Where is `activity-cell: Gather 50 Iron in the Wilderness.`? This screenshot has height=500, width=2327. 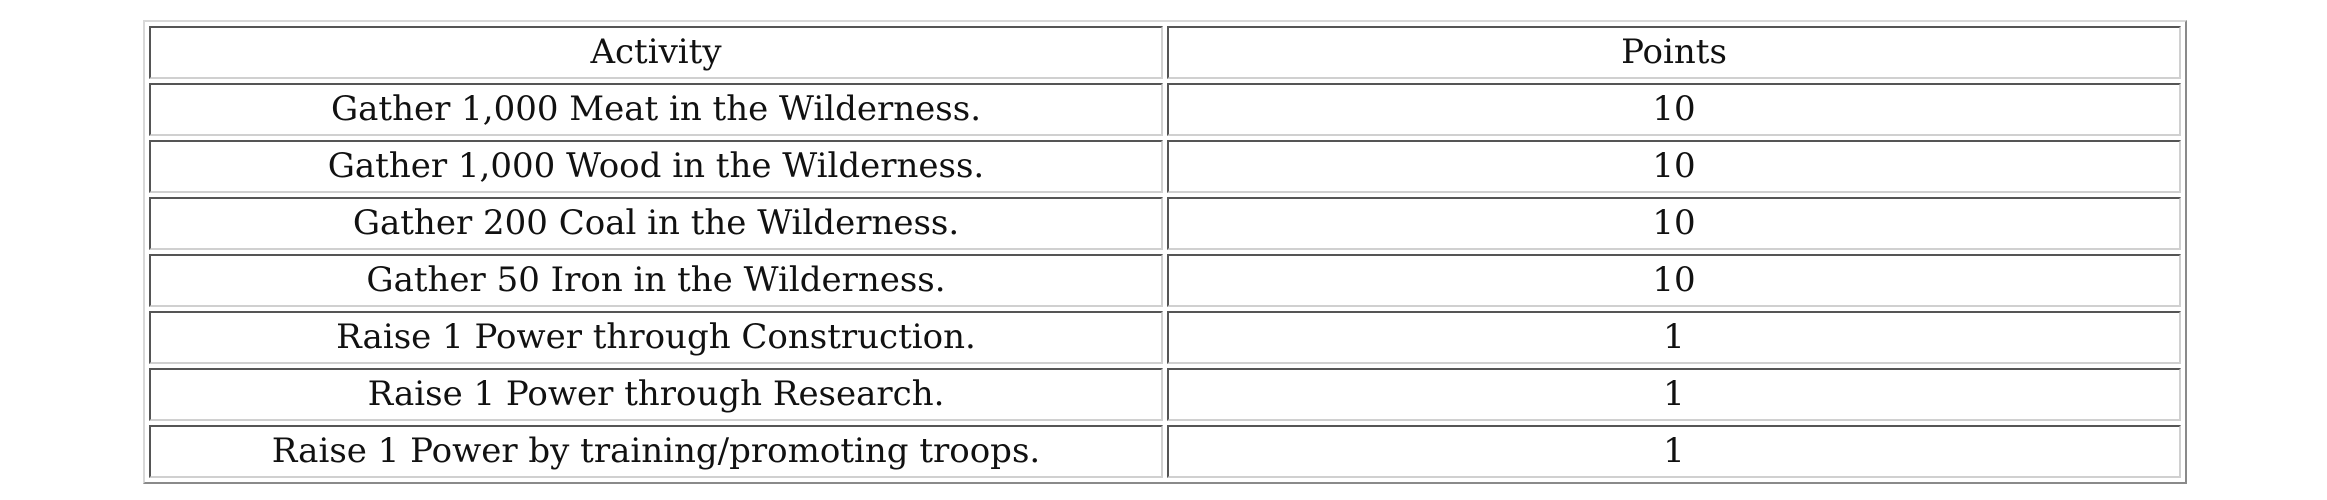 activity-cell: Gather 50 Iron in the Wilderness. is located at coordinates (656, 280).